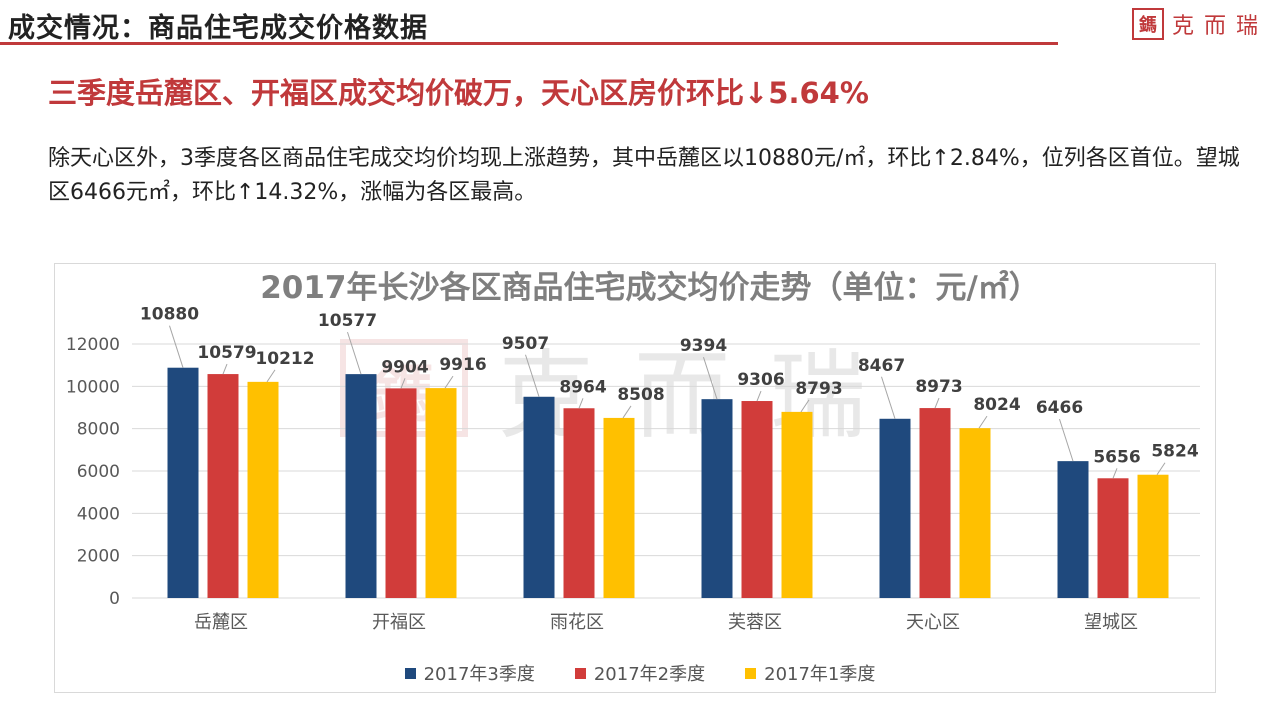 This screenshot has width=1280, height=720. What do you see at coordinates (114, 599) in the screenshot?
I see `y-tick-label: 0` at bounding box center [114, 599].